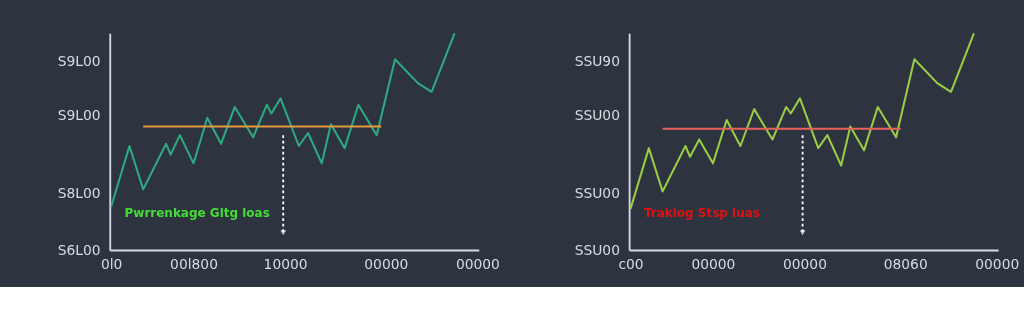 This screenshot has height=317, width=1024. What do you see at coordinates (79, 193) in the screenshot?
I see `text: S8L00` at bounding box center [79, 193].